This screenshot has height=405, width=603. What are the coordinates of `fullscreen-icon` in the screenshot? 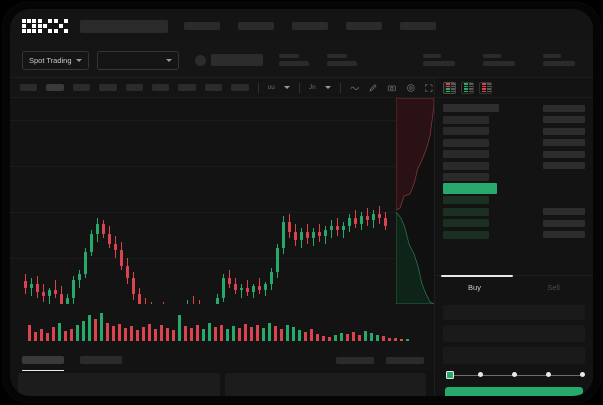 It's located at (429, 88).